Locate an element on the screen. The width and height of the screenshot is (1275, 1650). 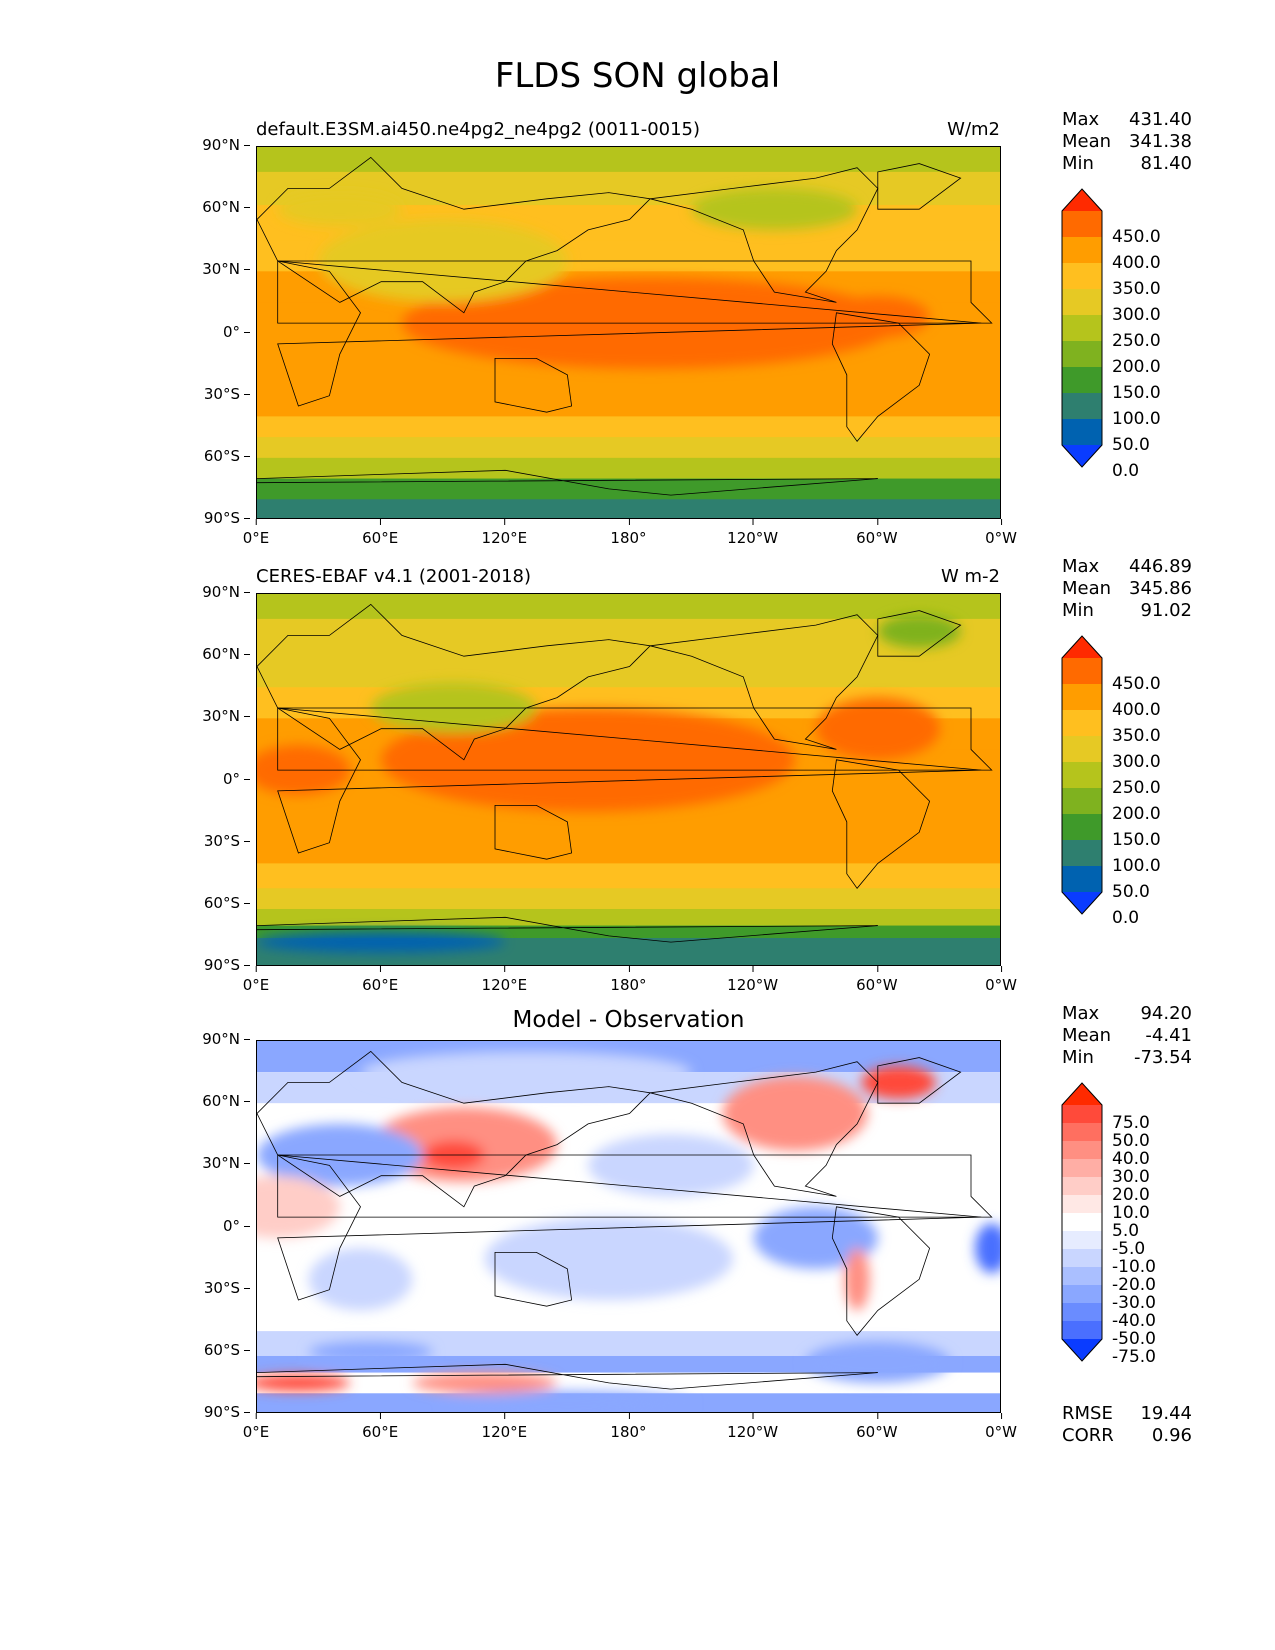
metric-value-corr: 0.96 is located at coordinates (1171, 1435).